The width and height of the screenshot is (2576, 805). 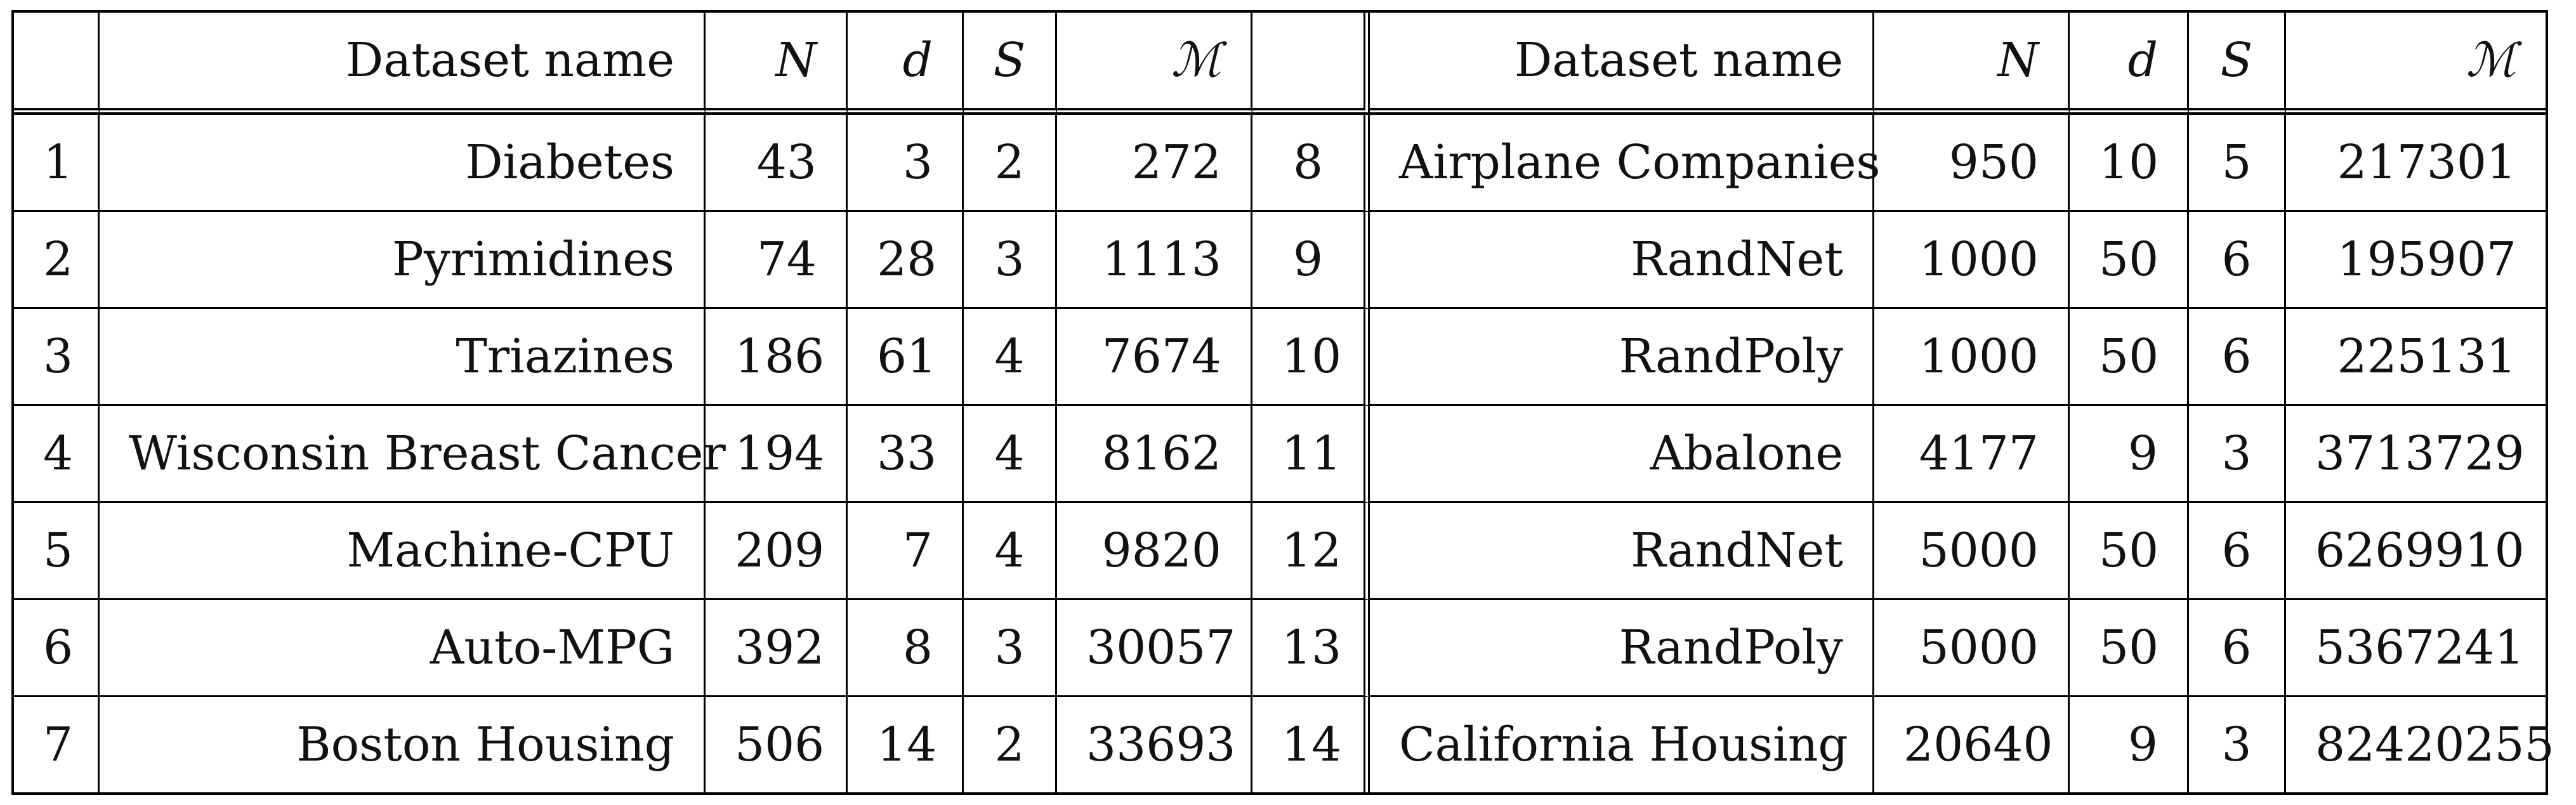 I want to click on value-m: 1113, so click(x=1154, y=260).